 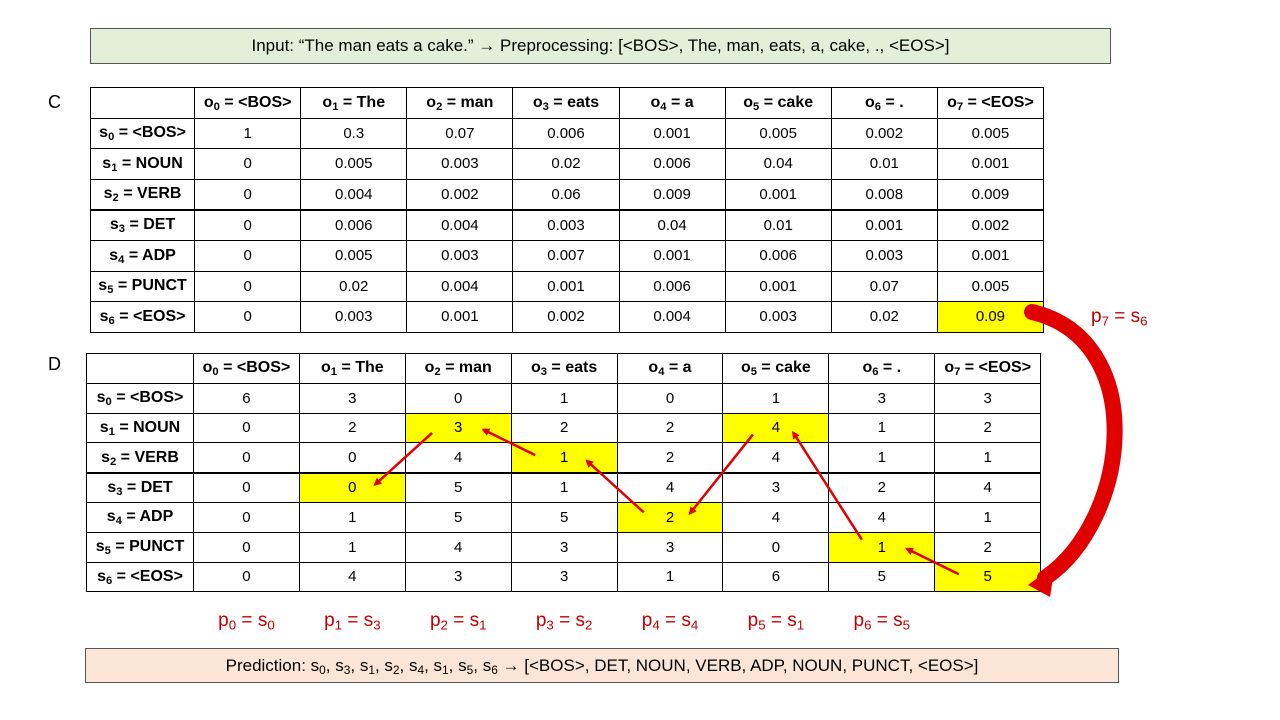 What do you see at coordinates (884, 317) in the screenshot?
I see `table-cell: 0.02` at bounding box center [884, 317].